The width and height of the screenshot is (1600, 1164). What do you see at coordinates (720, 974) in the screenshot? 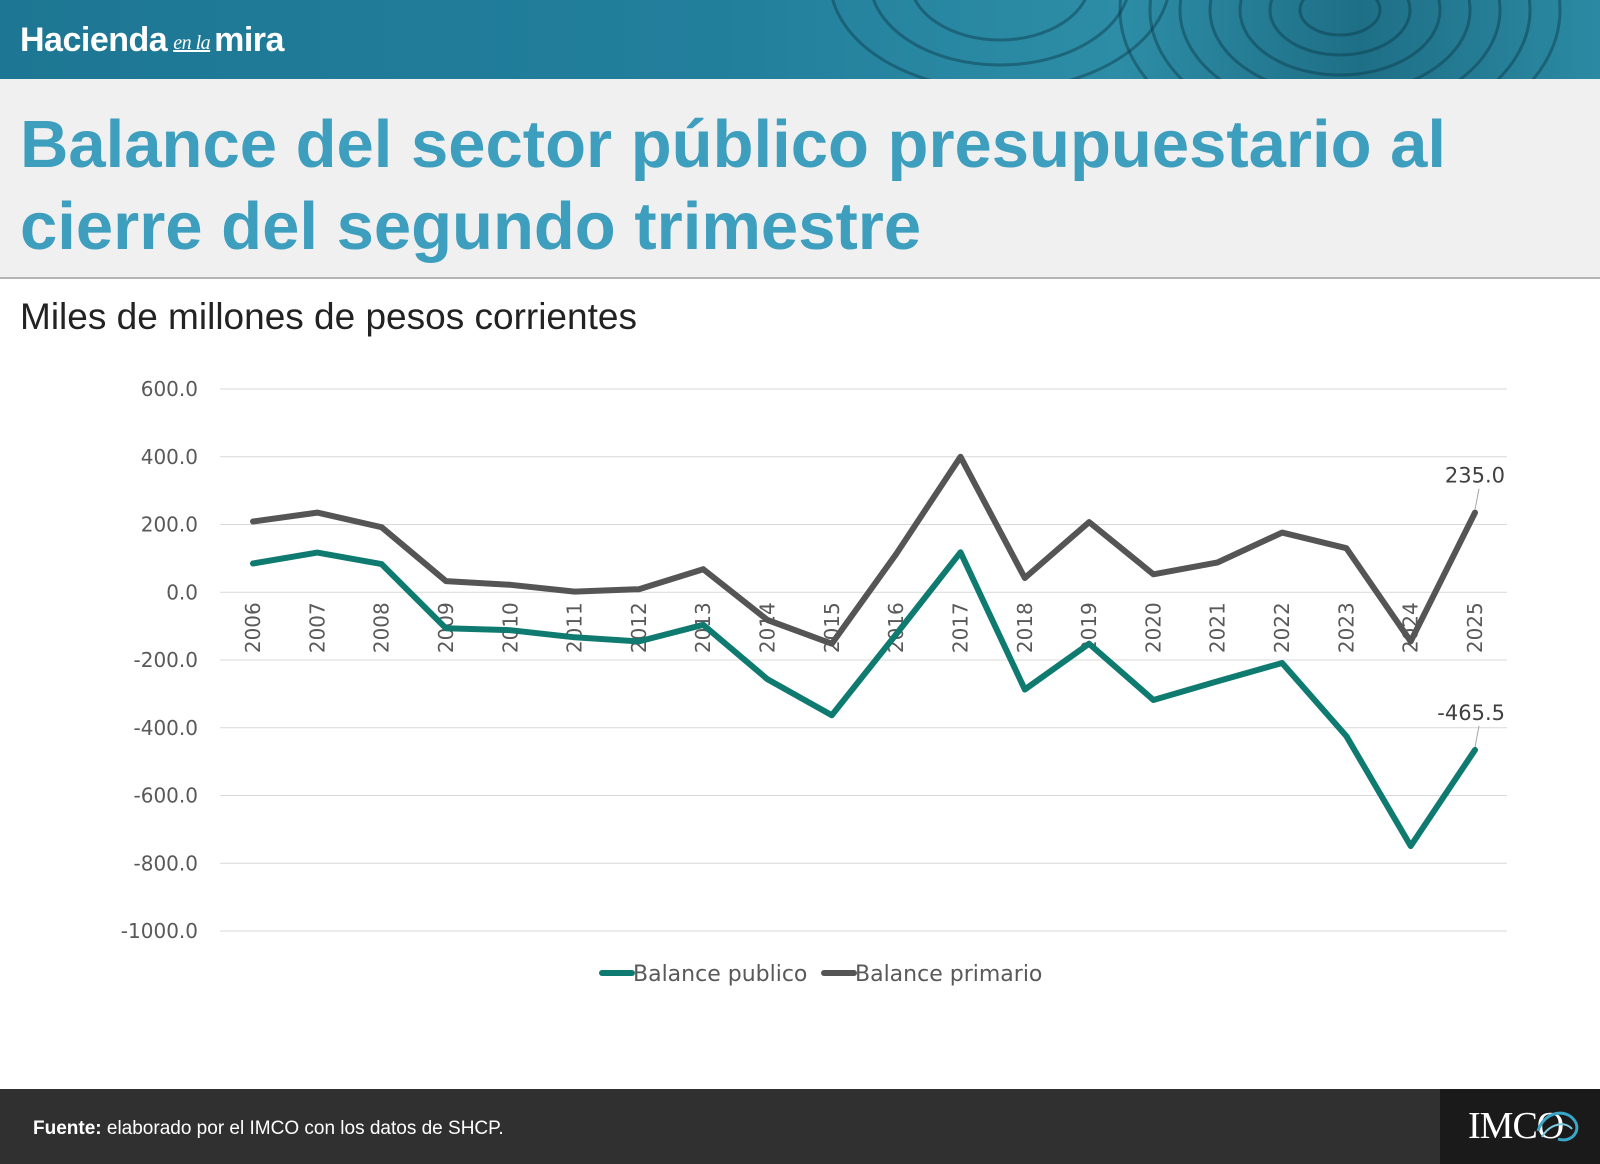
I see `legend-label: Balance publico` at bounding box center [720, 974].